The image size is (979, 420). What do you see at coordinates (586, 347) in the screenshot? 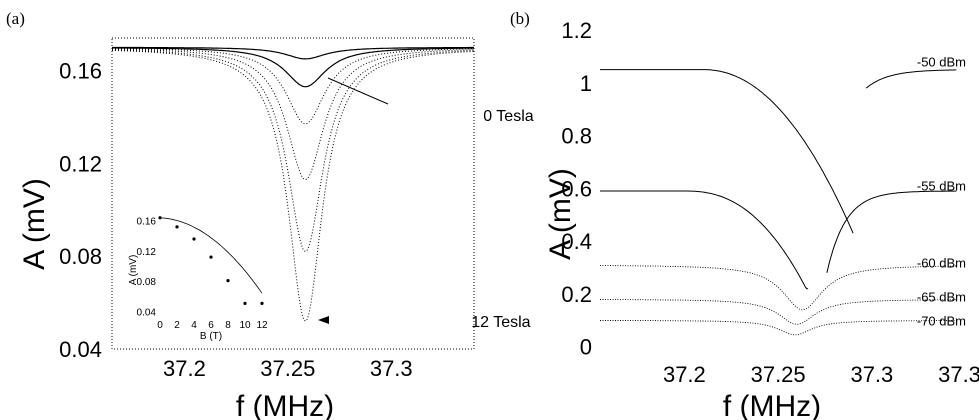
I see `y-tick-label-b: 0` at bounding box center [586, 347].